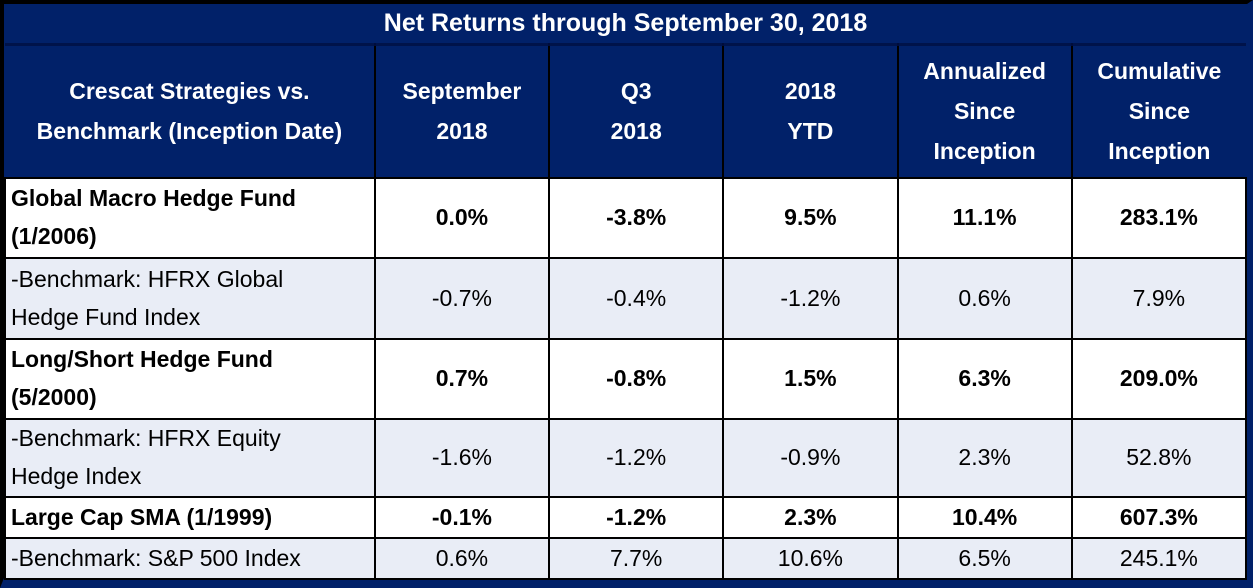  What do you see at coordinates (1158, 111) in the screenshot?
I see `column-header-cumulative-since-inception: Cumulative Since Inception` at bounding box center [1158, 111].